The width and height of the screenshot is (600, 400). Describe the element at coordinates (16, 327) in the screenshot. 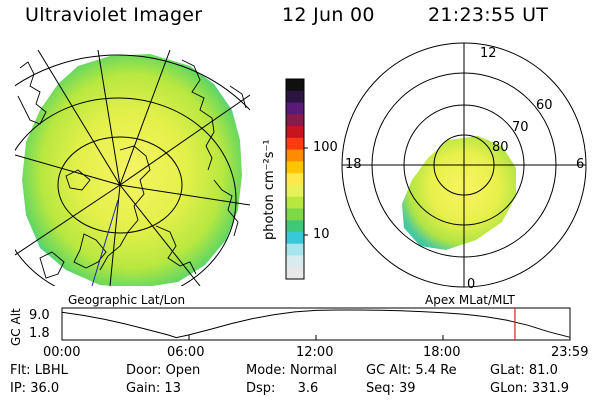

I see `altitude-axis-label: GC Alt` at that location.